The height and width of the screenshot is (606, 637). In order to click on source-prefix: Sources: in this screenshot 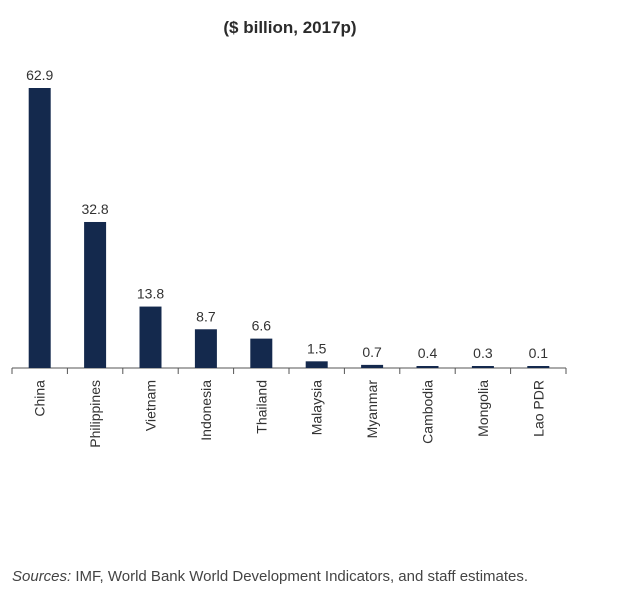, I will do `click(42, 576)`.